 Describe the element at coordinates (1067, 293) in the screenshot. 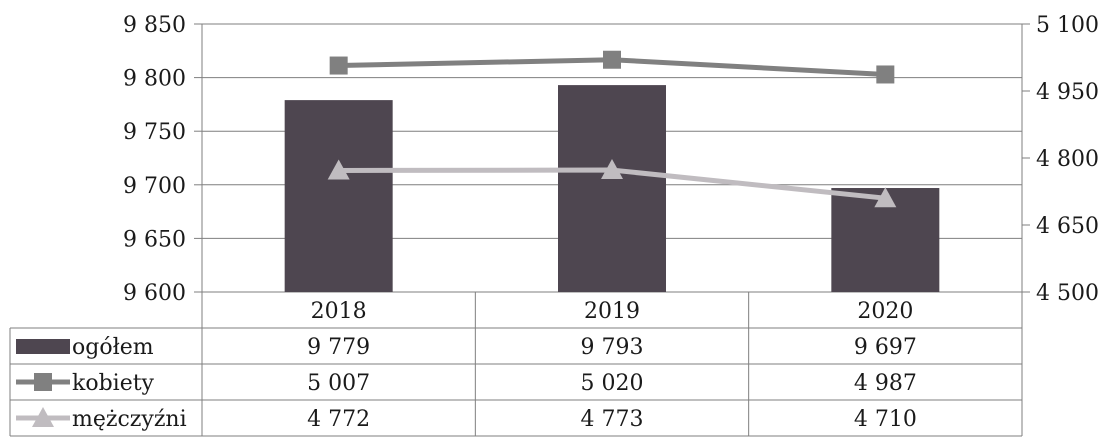

I see `y-right-tick-label: 4 500` at that location.